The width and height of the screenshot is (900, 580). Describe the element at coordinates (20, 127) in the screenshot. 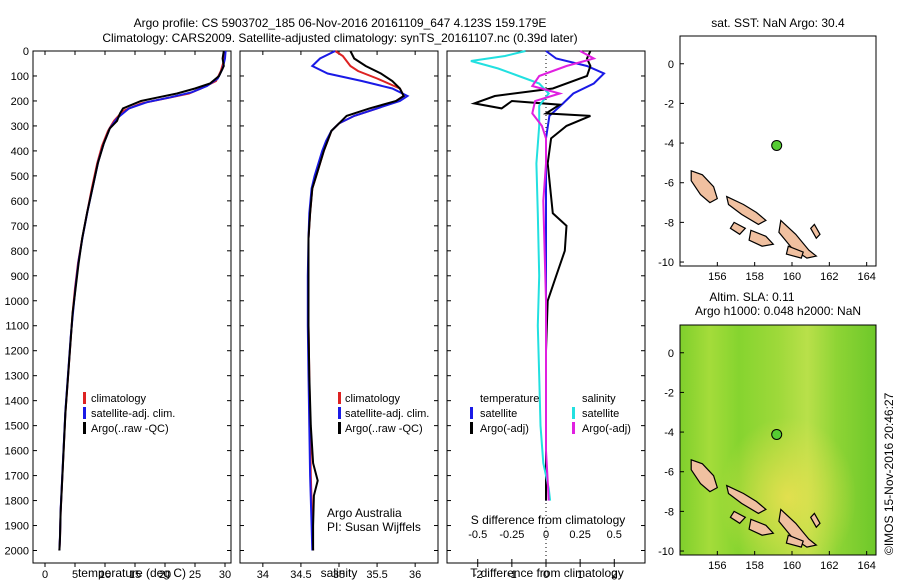

I see `y-tick-label: 300` at that location.